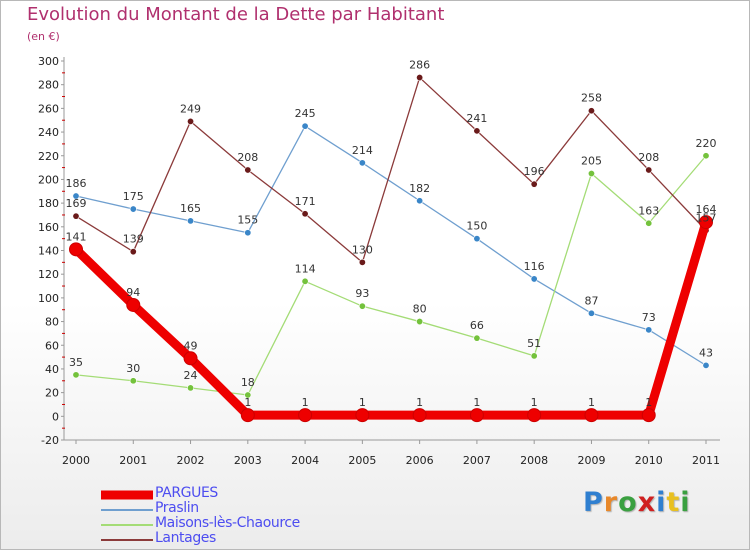  I want to click on y-tick-label: 20, so click(52, 393).